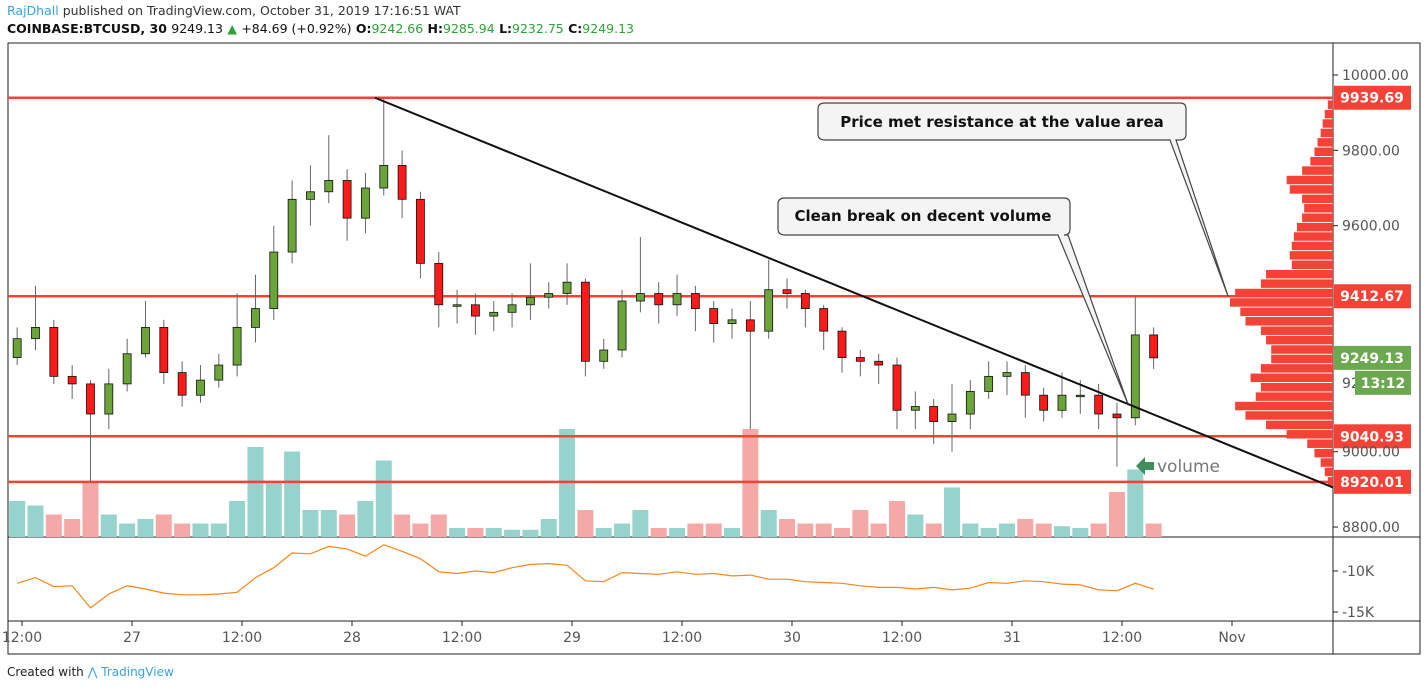 The height and width of the screenshot is (691, 1426). What do you see at coordinates (585, 483) in the screenshot?
I see `volume-bars` at bounding box center [585, 483].